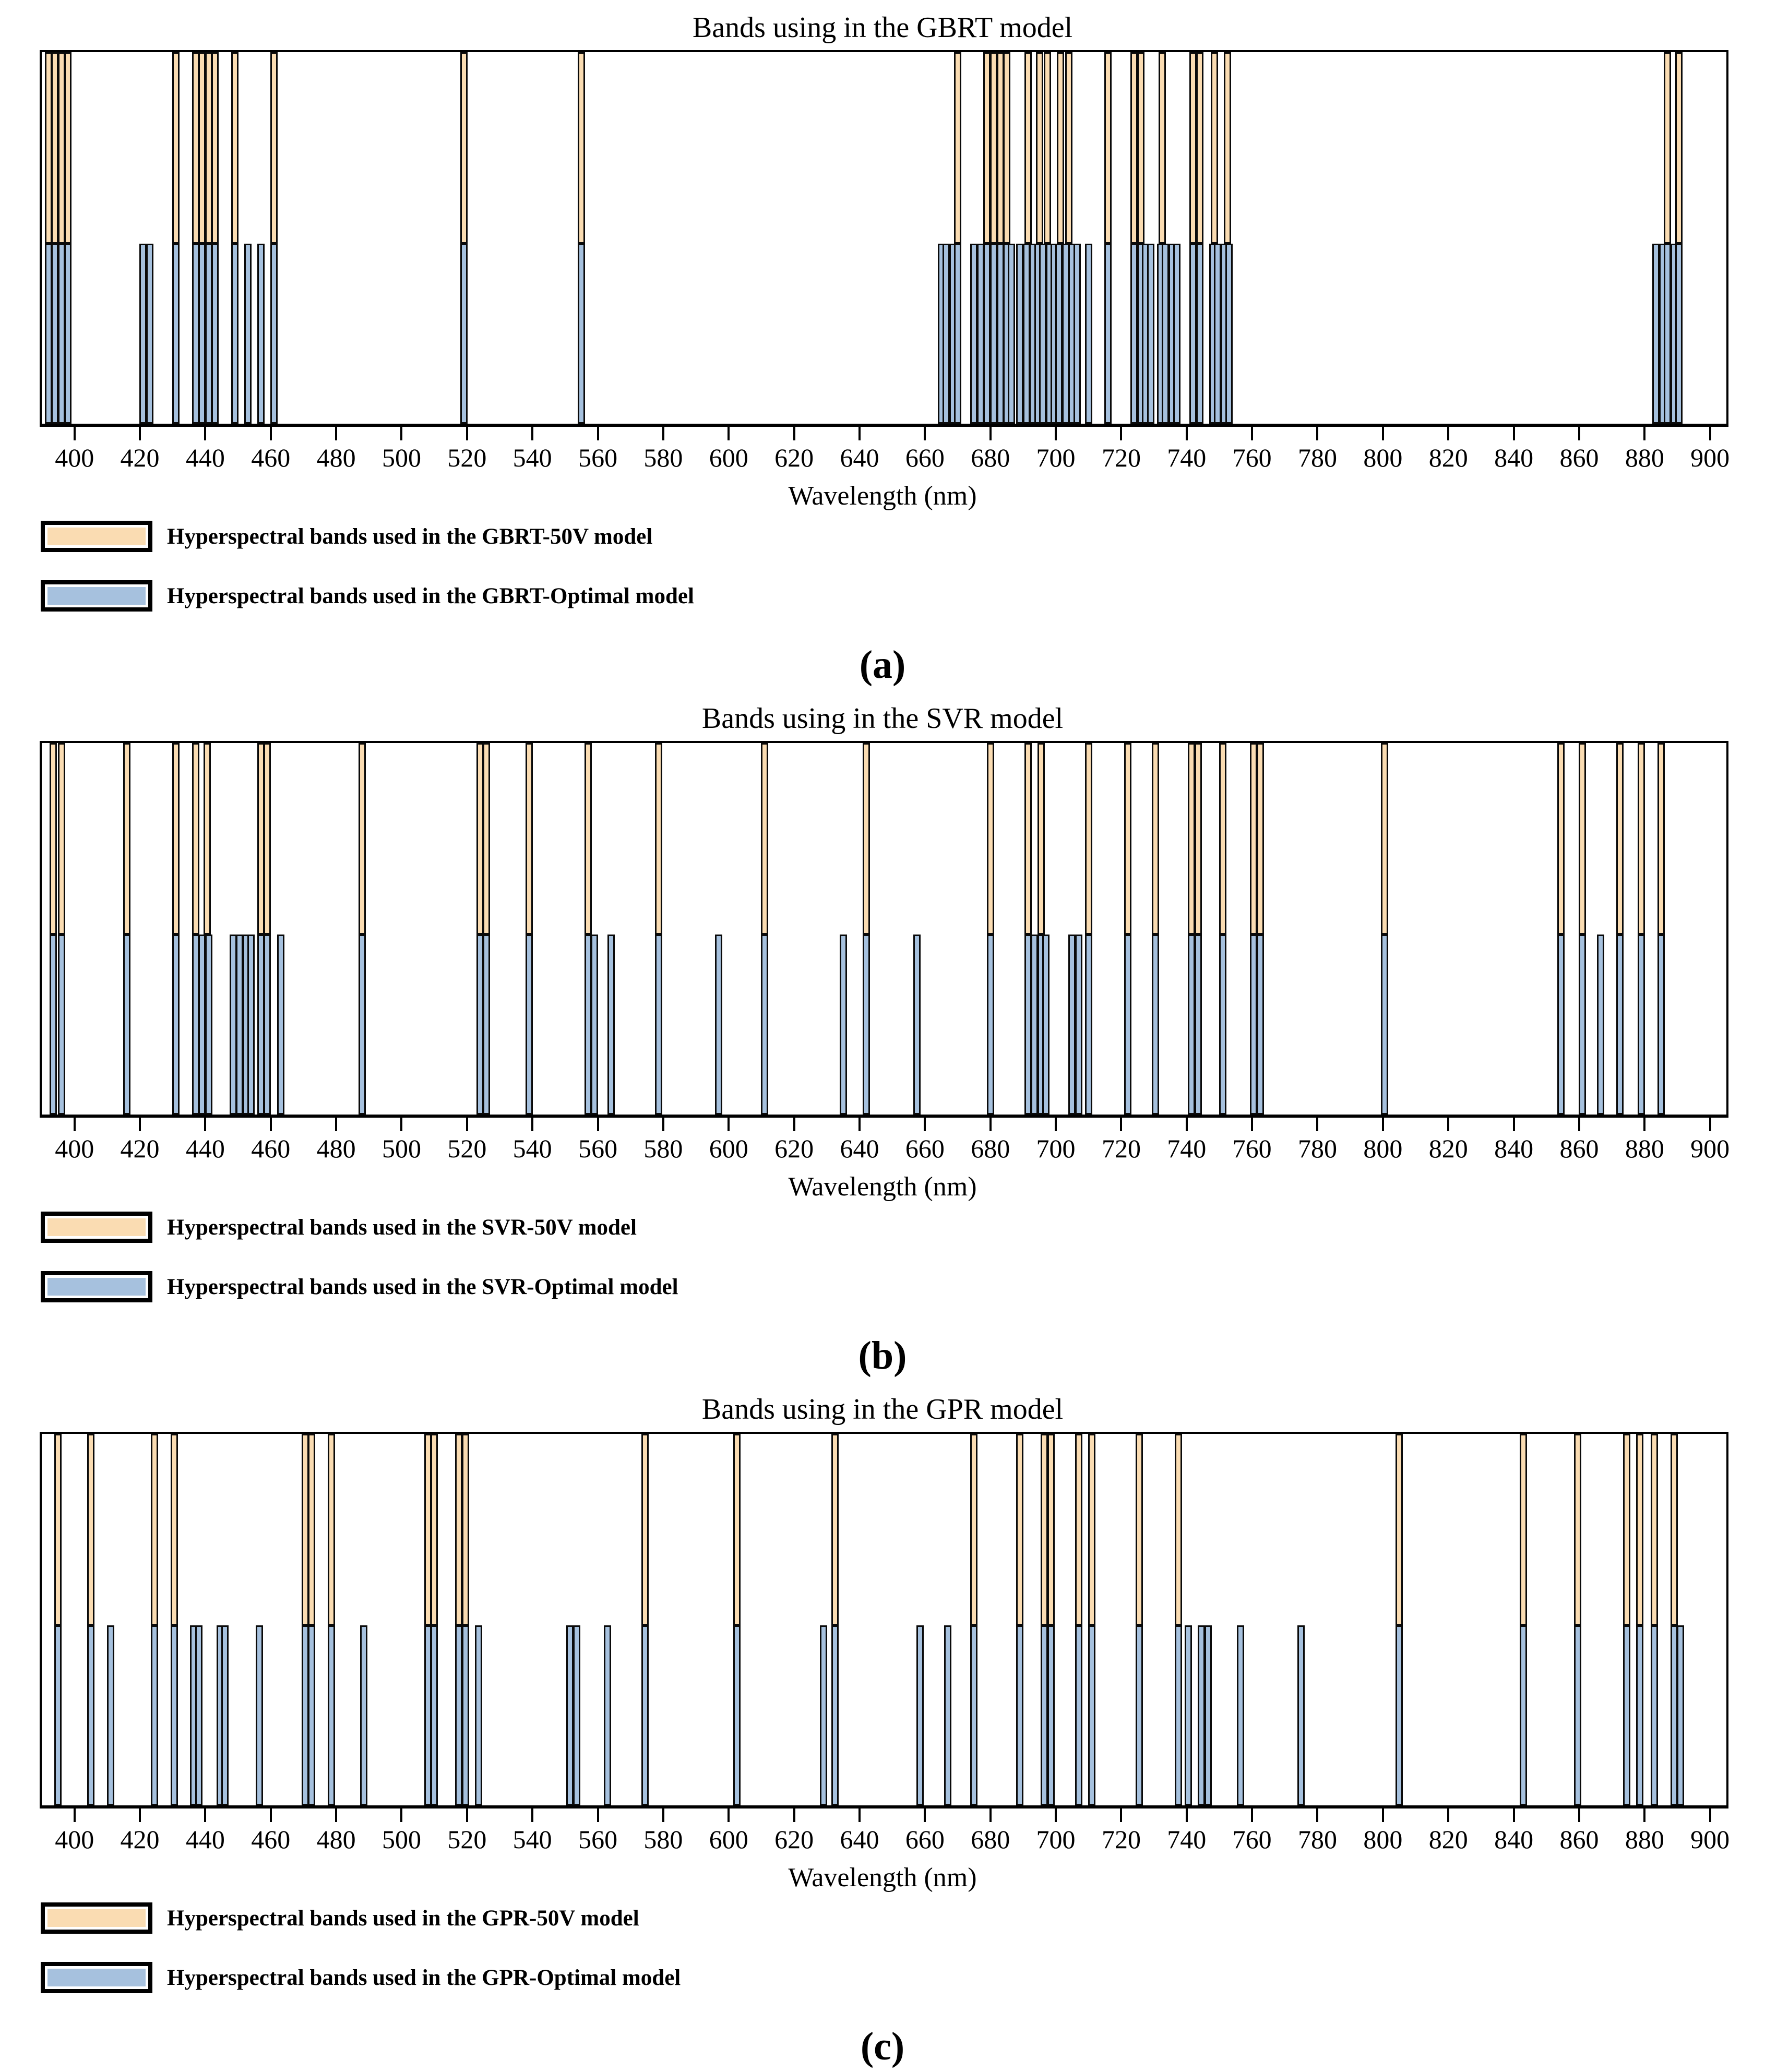 This screenshot has width=1765, height=2072. I want to click on chart-title: Bands using in the GPR model, so click(882, 1409).